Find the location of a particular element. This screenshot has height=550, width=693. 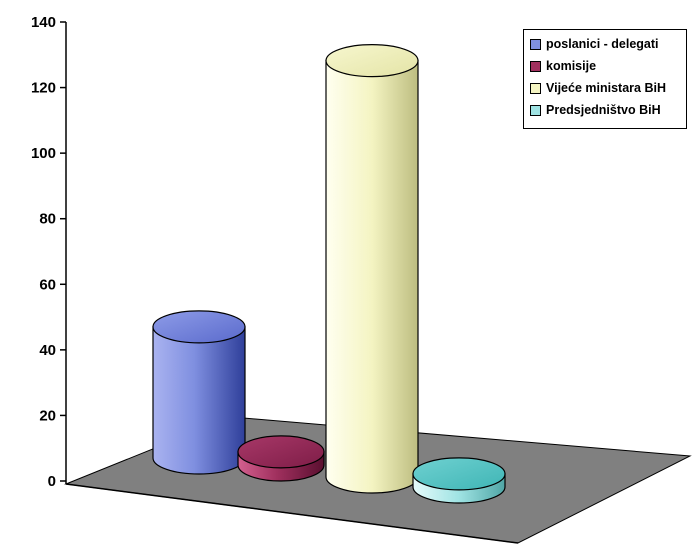

y-tick-label: 0 is located at coordinates (52, 481).